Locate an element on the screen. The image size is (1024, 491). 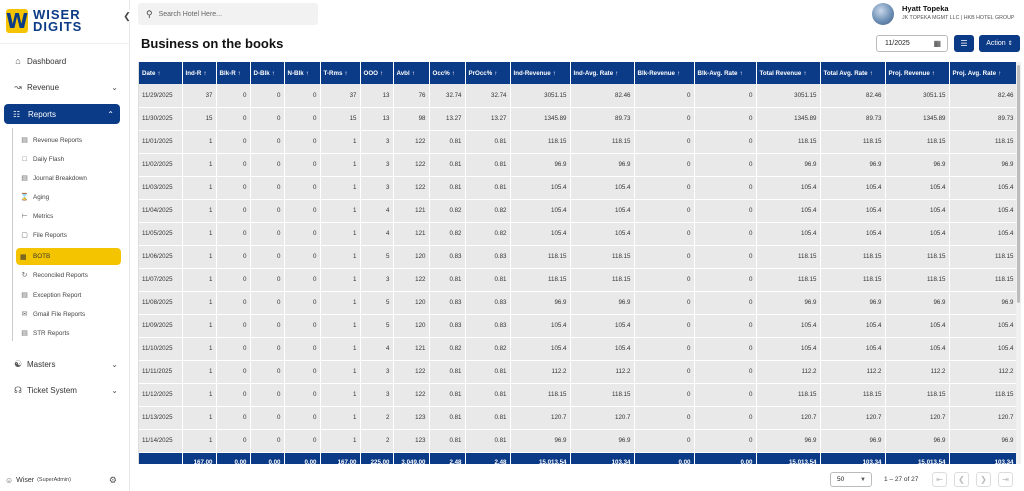
sidebar-subitem-journal-breakdown: ▤ Journal Breakdown is located at coordinates (70, 178).